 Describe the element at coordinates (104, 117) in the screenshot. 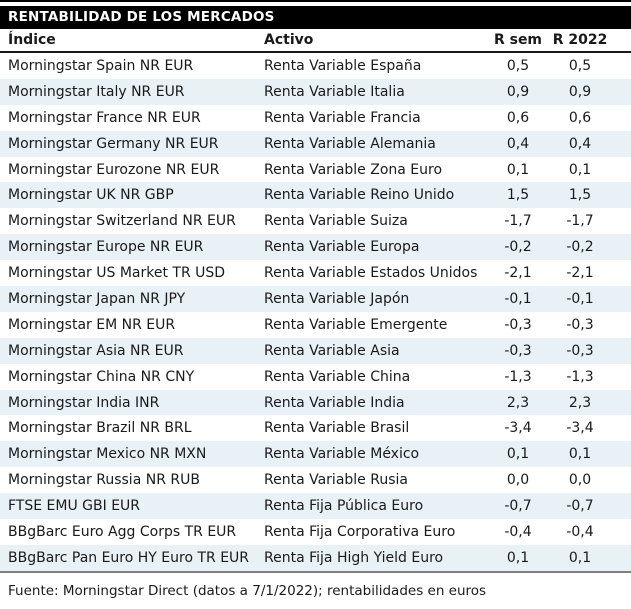

I see `index-cell: Morningstar France NR EUR` at that location.